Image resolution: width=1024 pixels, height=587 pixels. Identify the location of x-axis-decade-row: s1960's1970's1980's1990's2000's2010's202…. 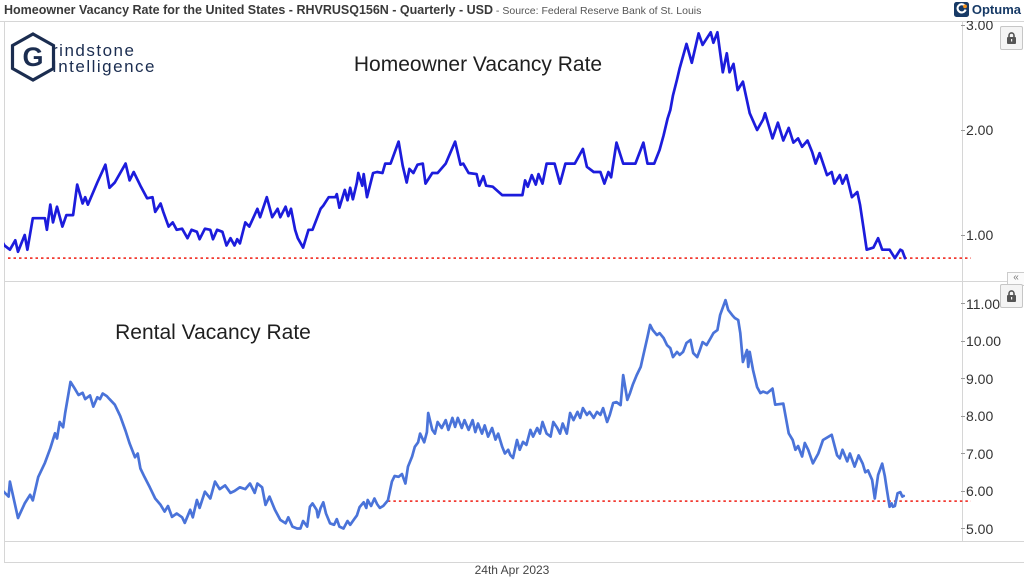
(512, 551).